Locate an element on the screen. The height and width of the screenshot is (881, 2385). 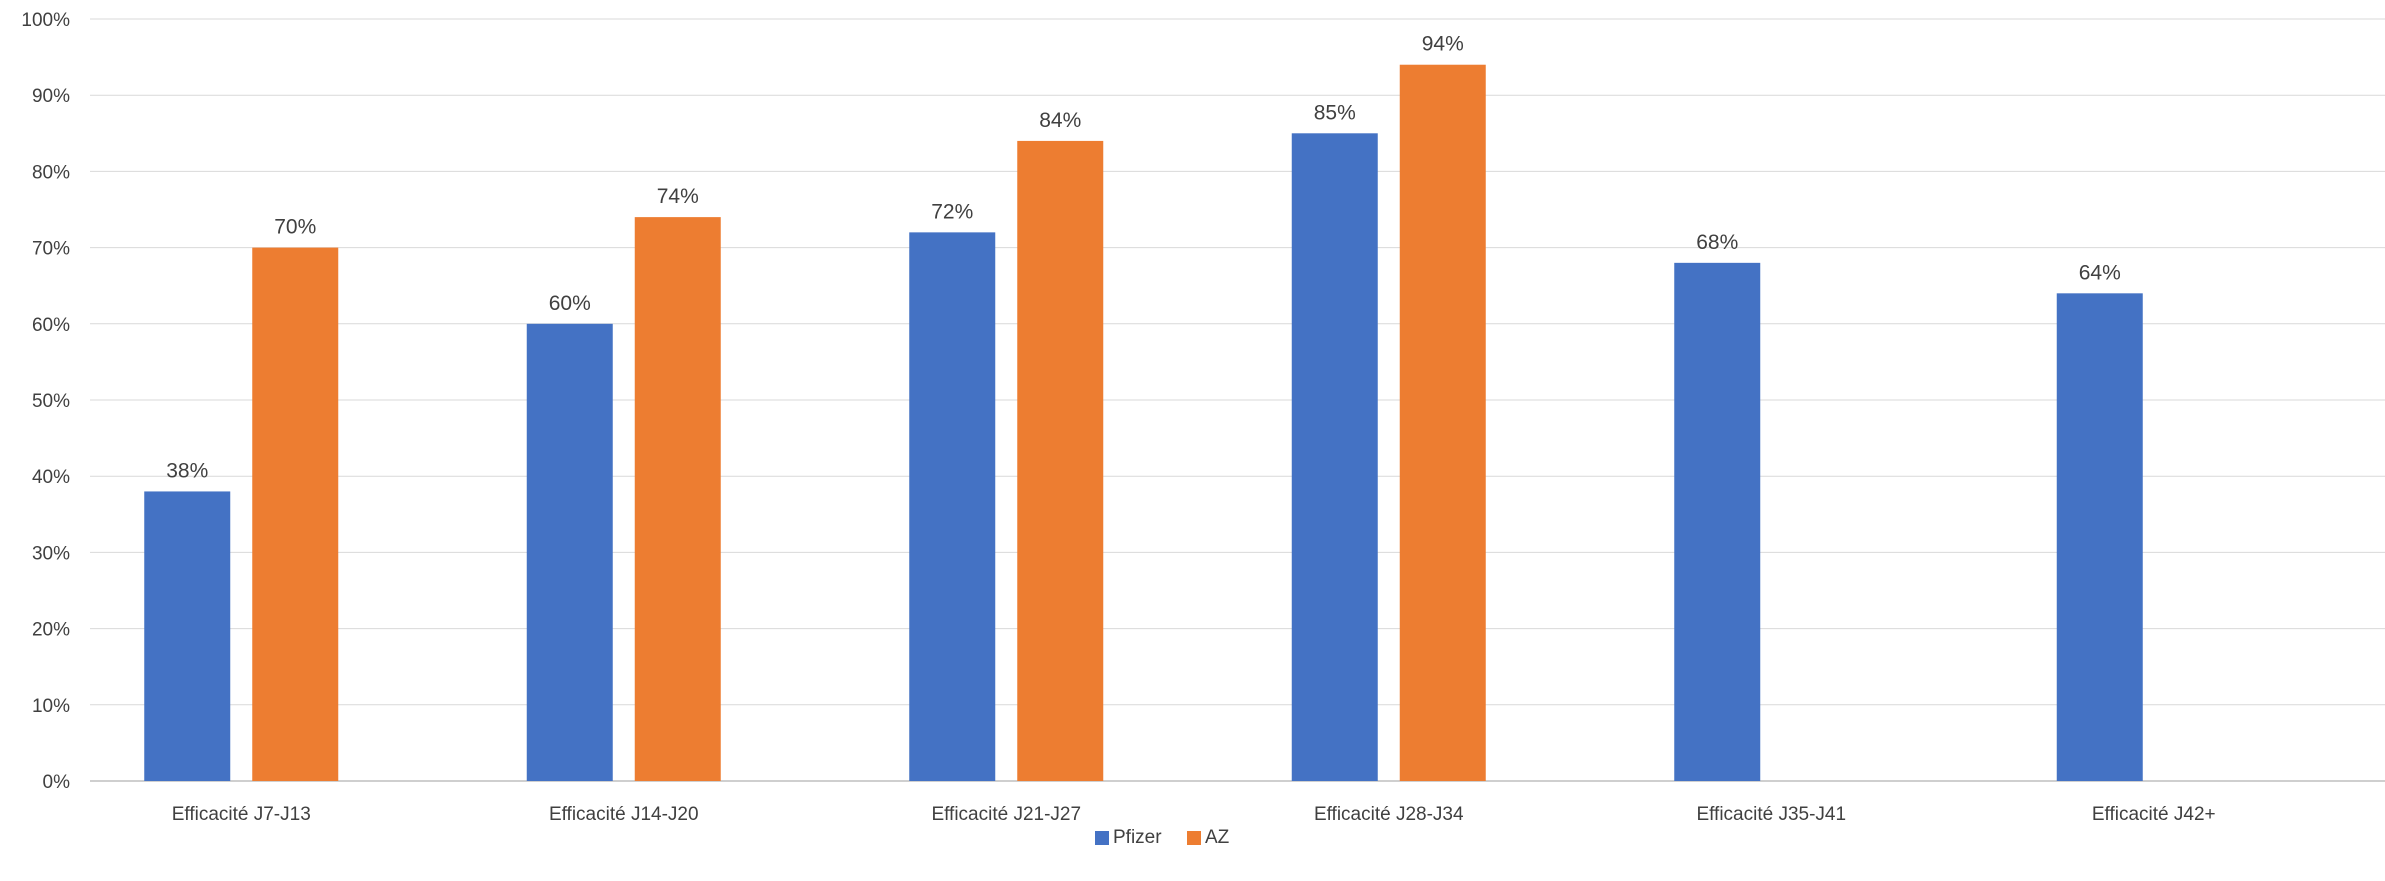
y-tick-label: 70% is located at coordinates (51, 249).